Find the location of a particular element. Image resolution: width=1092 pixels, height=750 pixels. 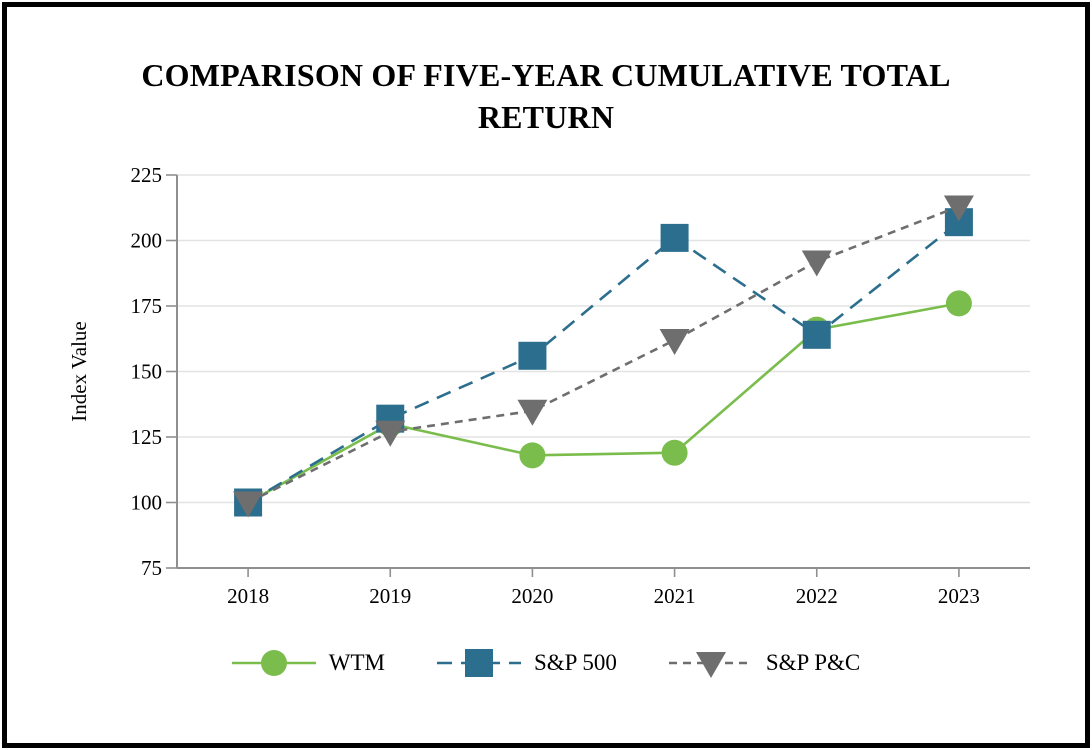

legend-label-s-p-500: S&P 500 is located at coordinates (575, 662).